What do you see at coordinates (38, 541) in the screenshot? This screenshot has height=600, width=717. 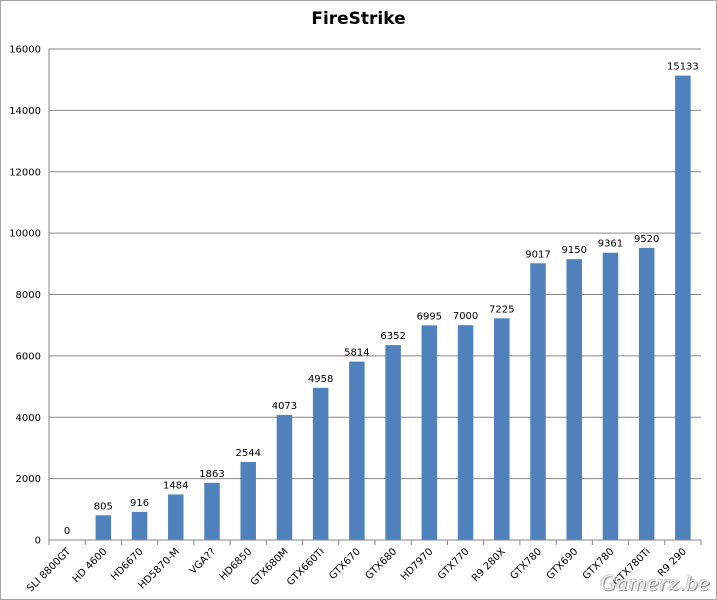 I see `y-tick-label: 0` at bounding box center [38, 541].